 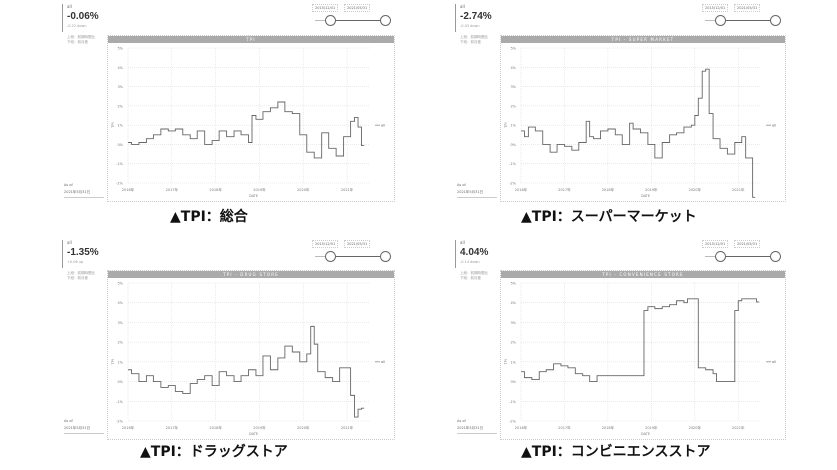 What do you see at coordinates (92, 24) in the screenshot?
I see `kpi-card: all -0.06% -0.22 down 上段：前期時間比 下段：前月差` at bounding box center [92, 24].